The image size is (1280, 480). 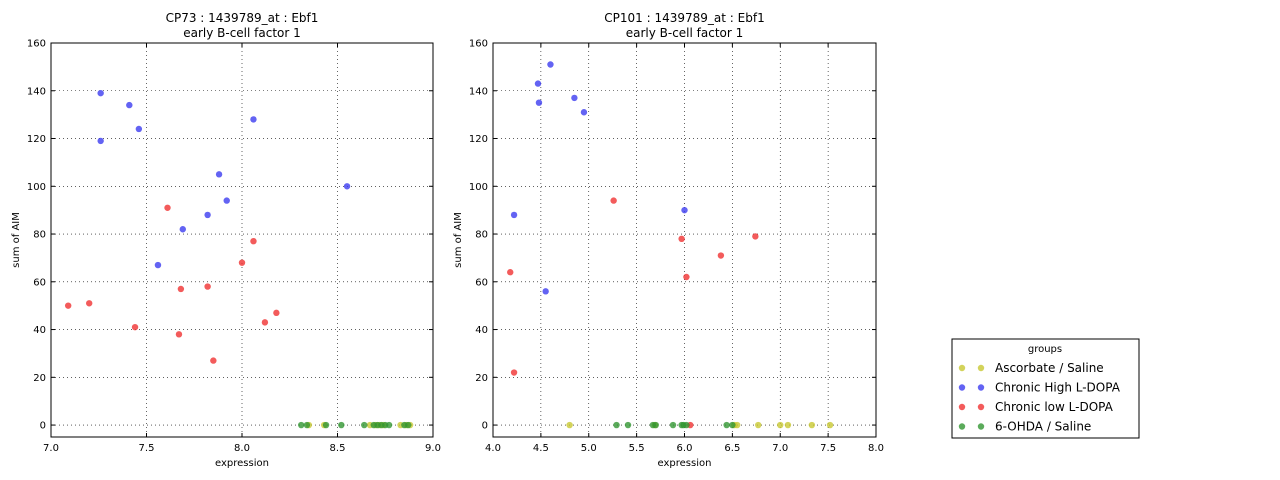 What do you see at coordinates (1043, 427) in the screenshot?
I see `legend-label: 6-OHDA / Saline` at bounding box center [1043, 427].